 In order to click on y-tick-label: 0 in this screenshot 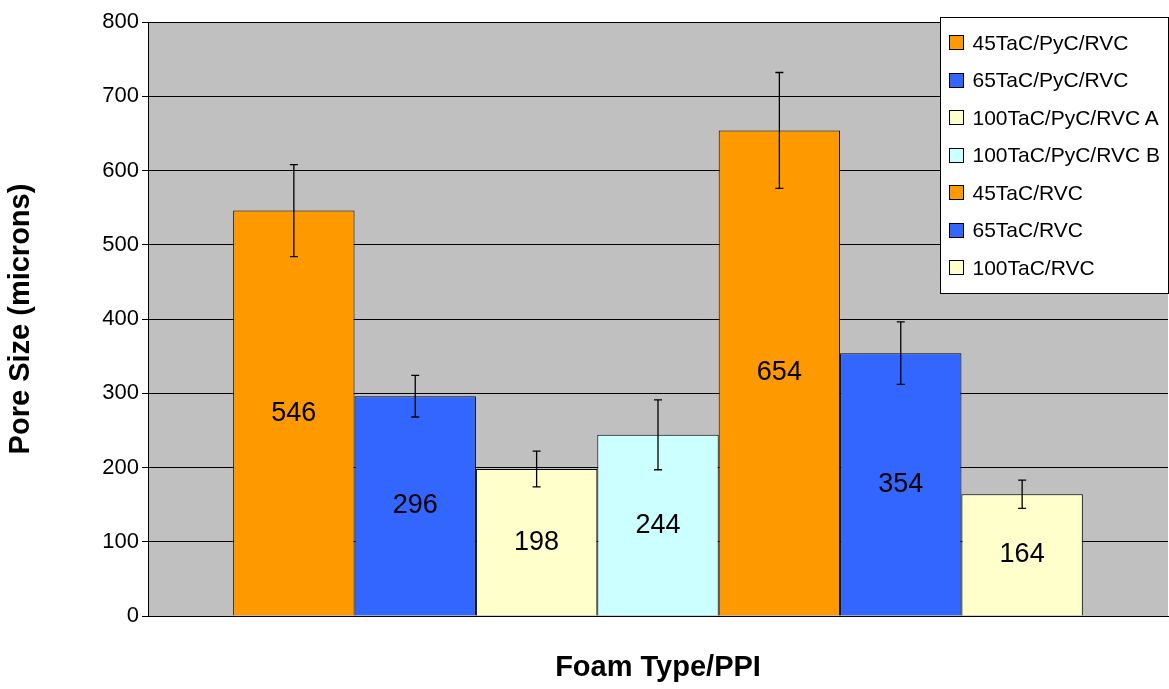, I will do `click(132, 615)`.